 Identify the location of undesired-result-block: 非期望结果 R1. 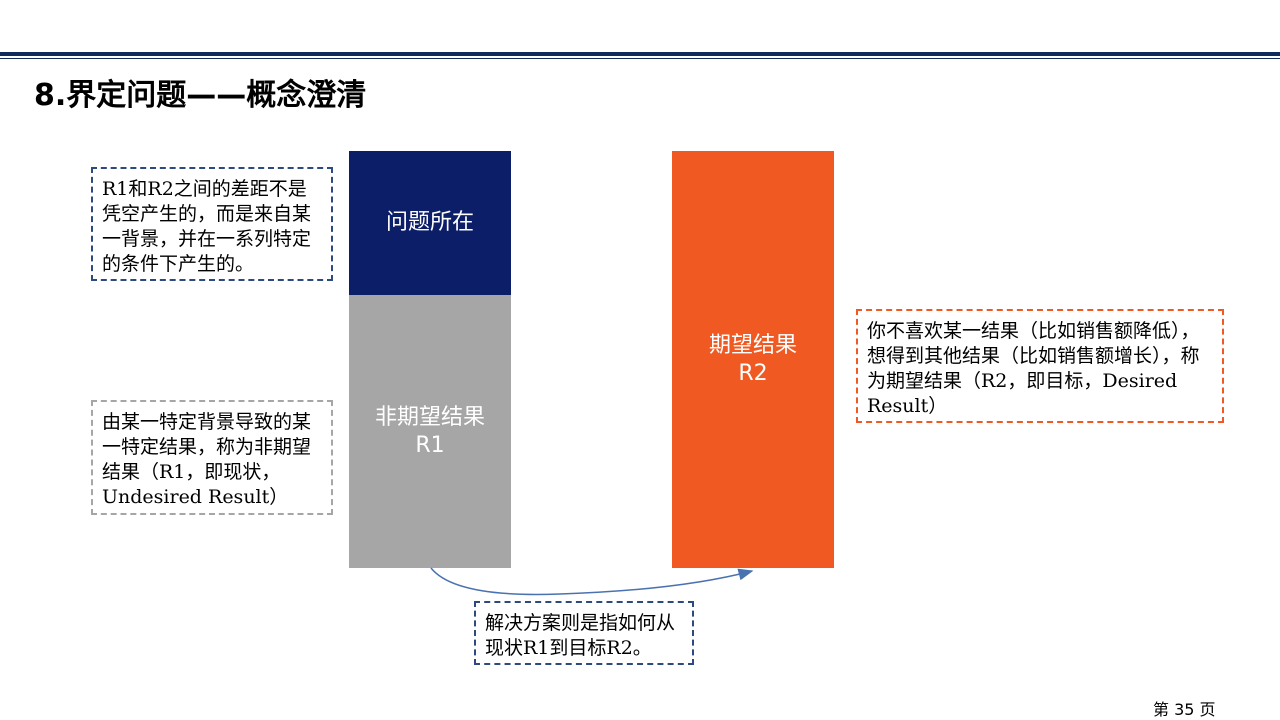
(430, 431).